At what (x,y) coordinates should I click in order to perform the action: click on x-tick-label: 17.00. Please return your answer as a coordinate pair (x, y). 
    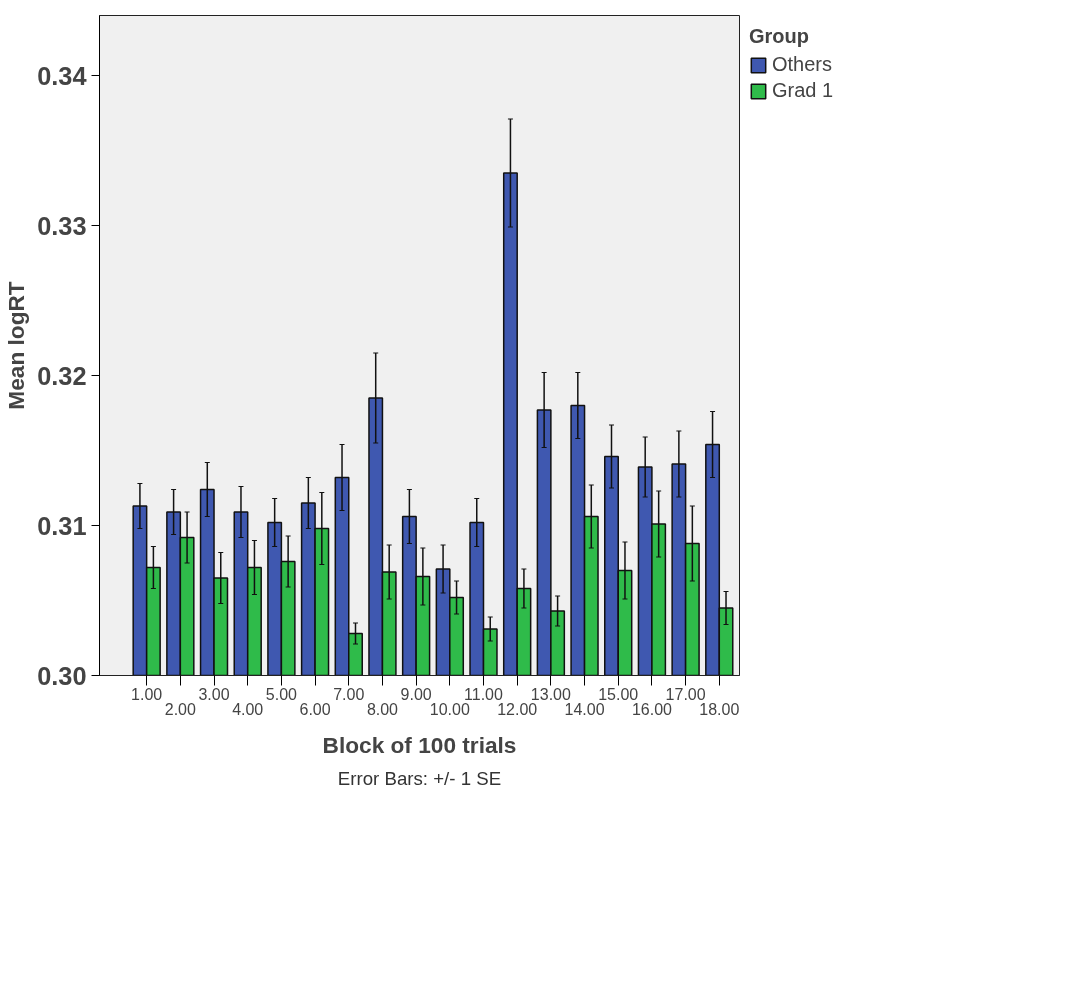
    Looking at the image, I should click on (685, 694).